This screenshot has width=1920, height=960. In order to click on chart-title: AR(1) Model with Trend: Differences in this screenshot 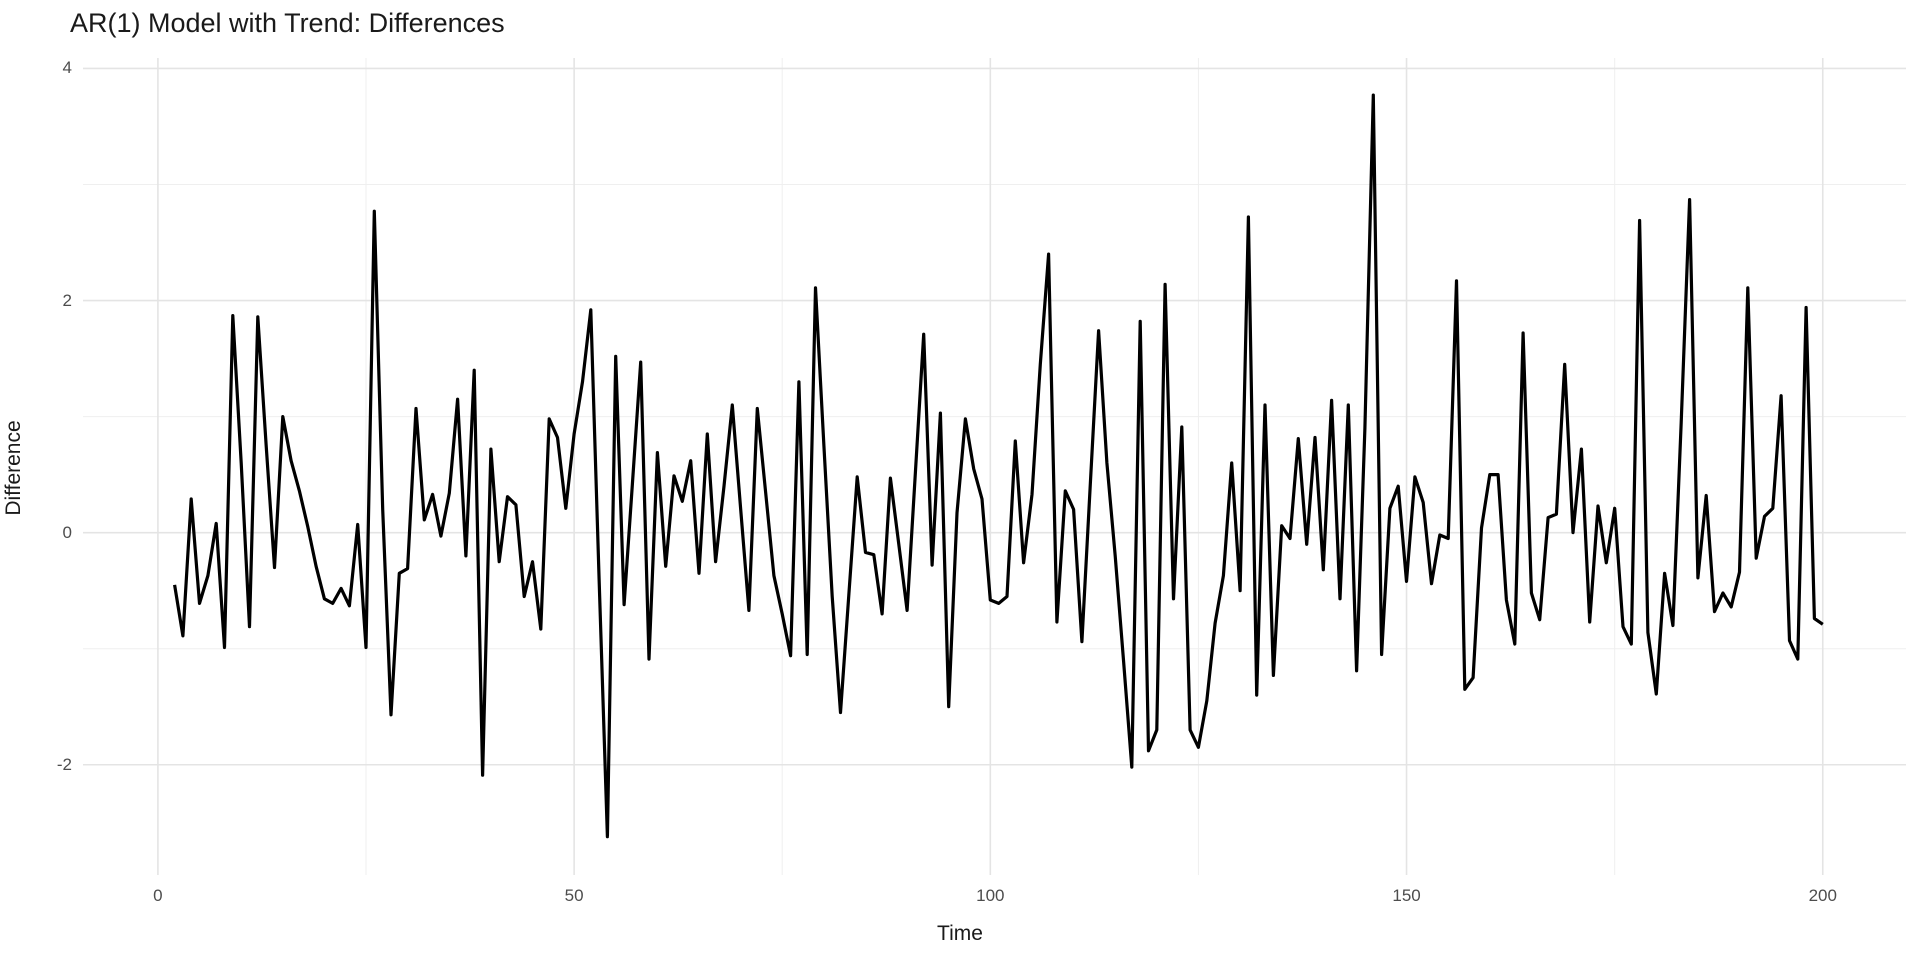, I will do `click(287, 23)`.